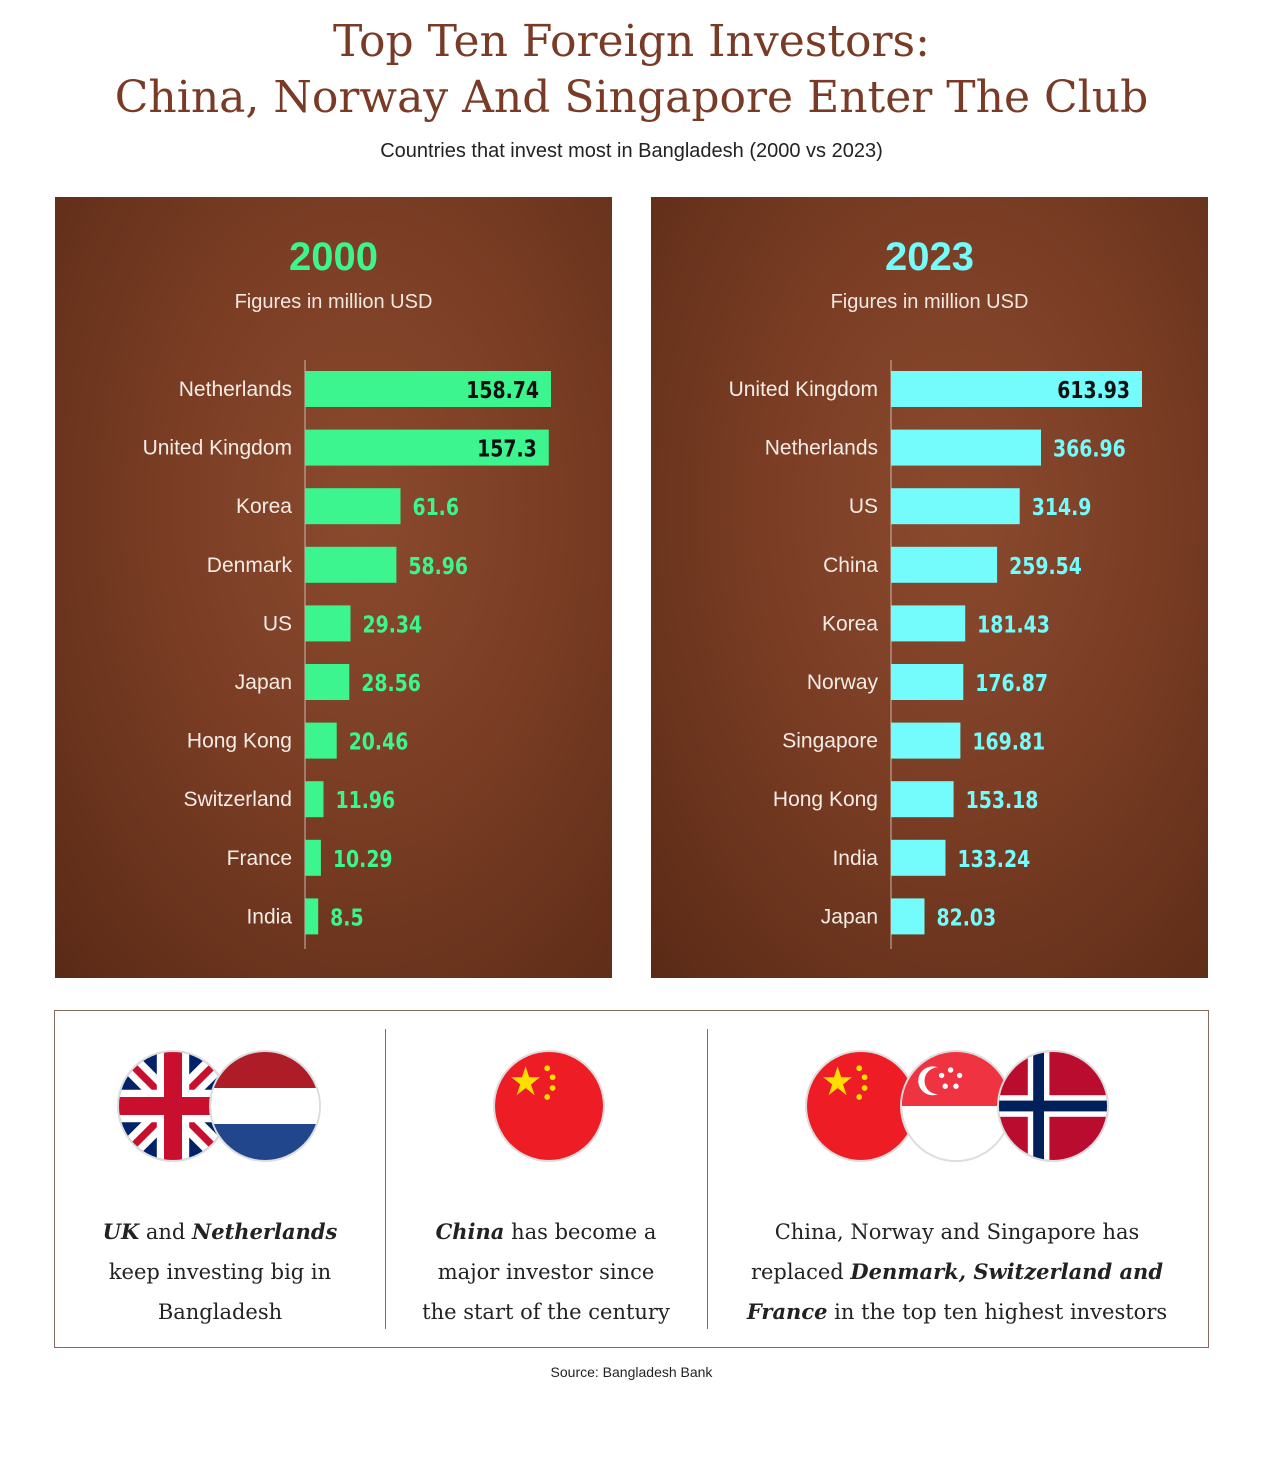  What do you see at coordinates (438, 565) in the screenshot?
I see `value-label: 58.96` at bounding box center [438, 565].